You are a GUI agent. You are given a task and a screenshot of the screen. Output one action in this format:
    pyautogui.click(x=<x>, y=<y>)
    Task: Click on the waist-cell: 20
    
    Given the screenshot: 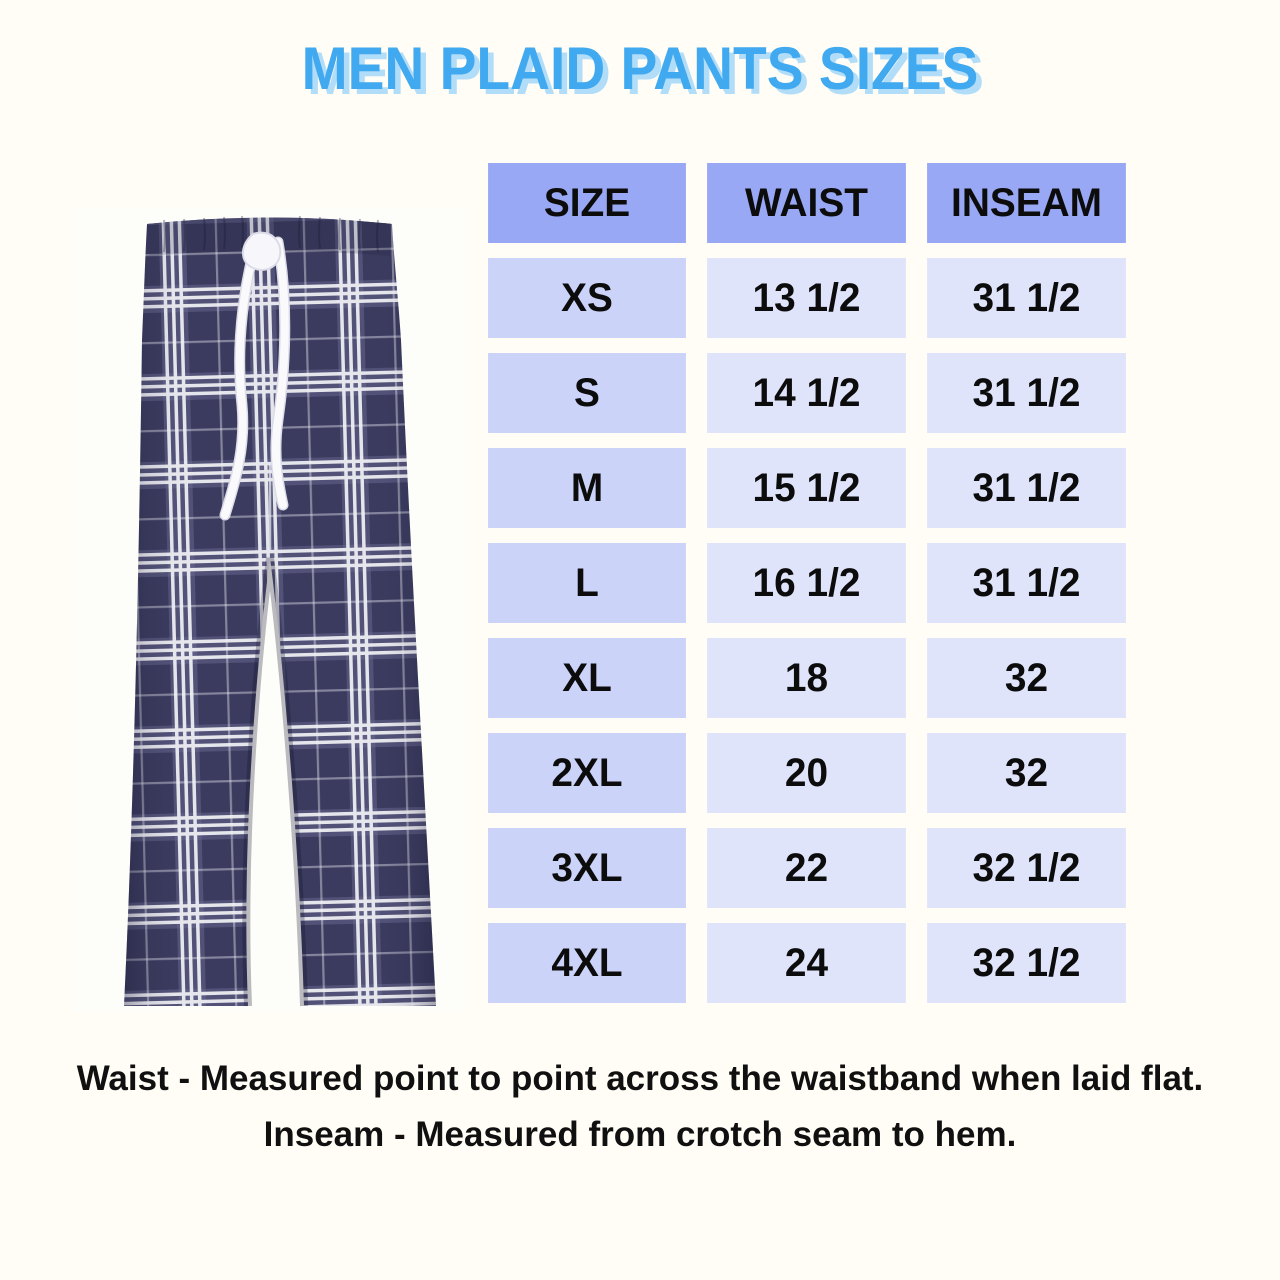 What is the action you would take?
    pyautogui.click(x=806, y=773)
    